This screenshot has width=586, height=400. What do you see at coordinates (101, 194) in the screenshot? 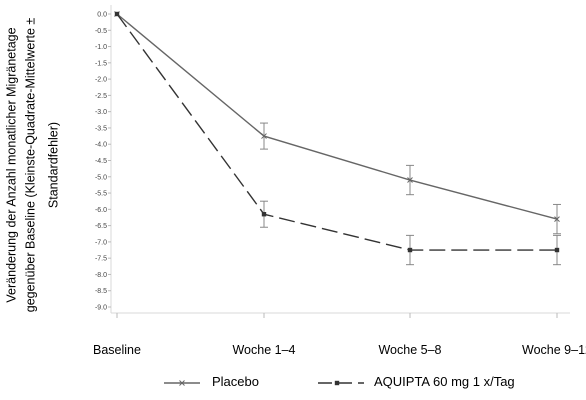
I see `y-tick-label: -5.5` at bounding box center [101, 194].